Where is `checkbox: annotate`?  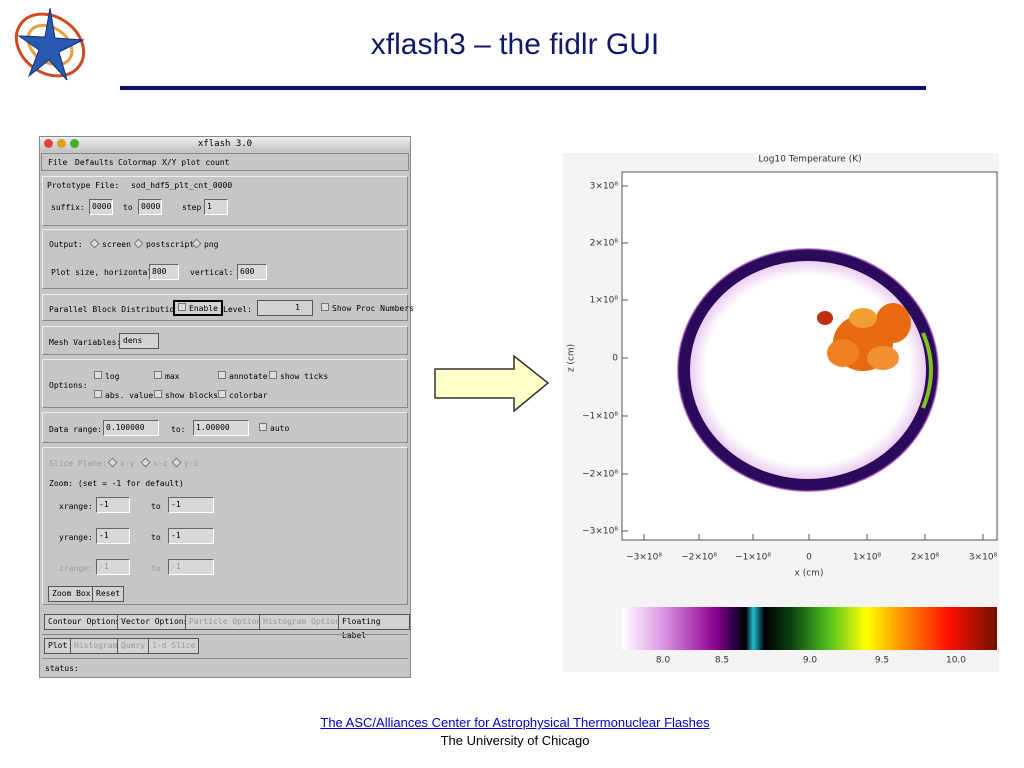 checkbox: annotate is located at coordinates (243, 376).